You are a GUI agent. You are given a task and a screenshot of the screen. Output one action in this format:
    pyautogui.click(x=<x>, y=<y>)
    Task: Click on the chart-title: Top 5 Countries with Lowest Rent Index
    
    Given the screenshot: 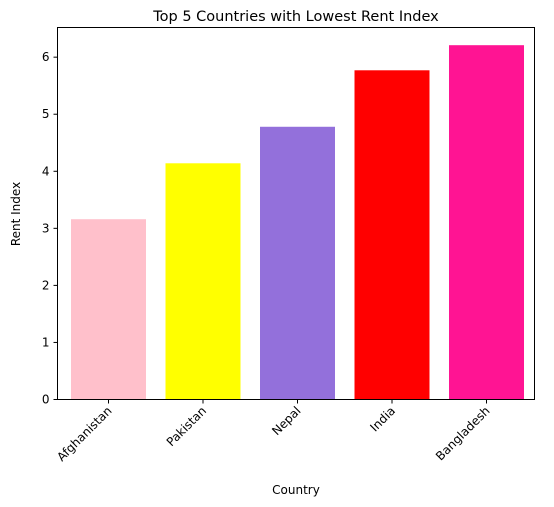 What is the action you would take?
    pyautogui.click(x=295, y=17)
    